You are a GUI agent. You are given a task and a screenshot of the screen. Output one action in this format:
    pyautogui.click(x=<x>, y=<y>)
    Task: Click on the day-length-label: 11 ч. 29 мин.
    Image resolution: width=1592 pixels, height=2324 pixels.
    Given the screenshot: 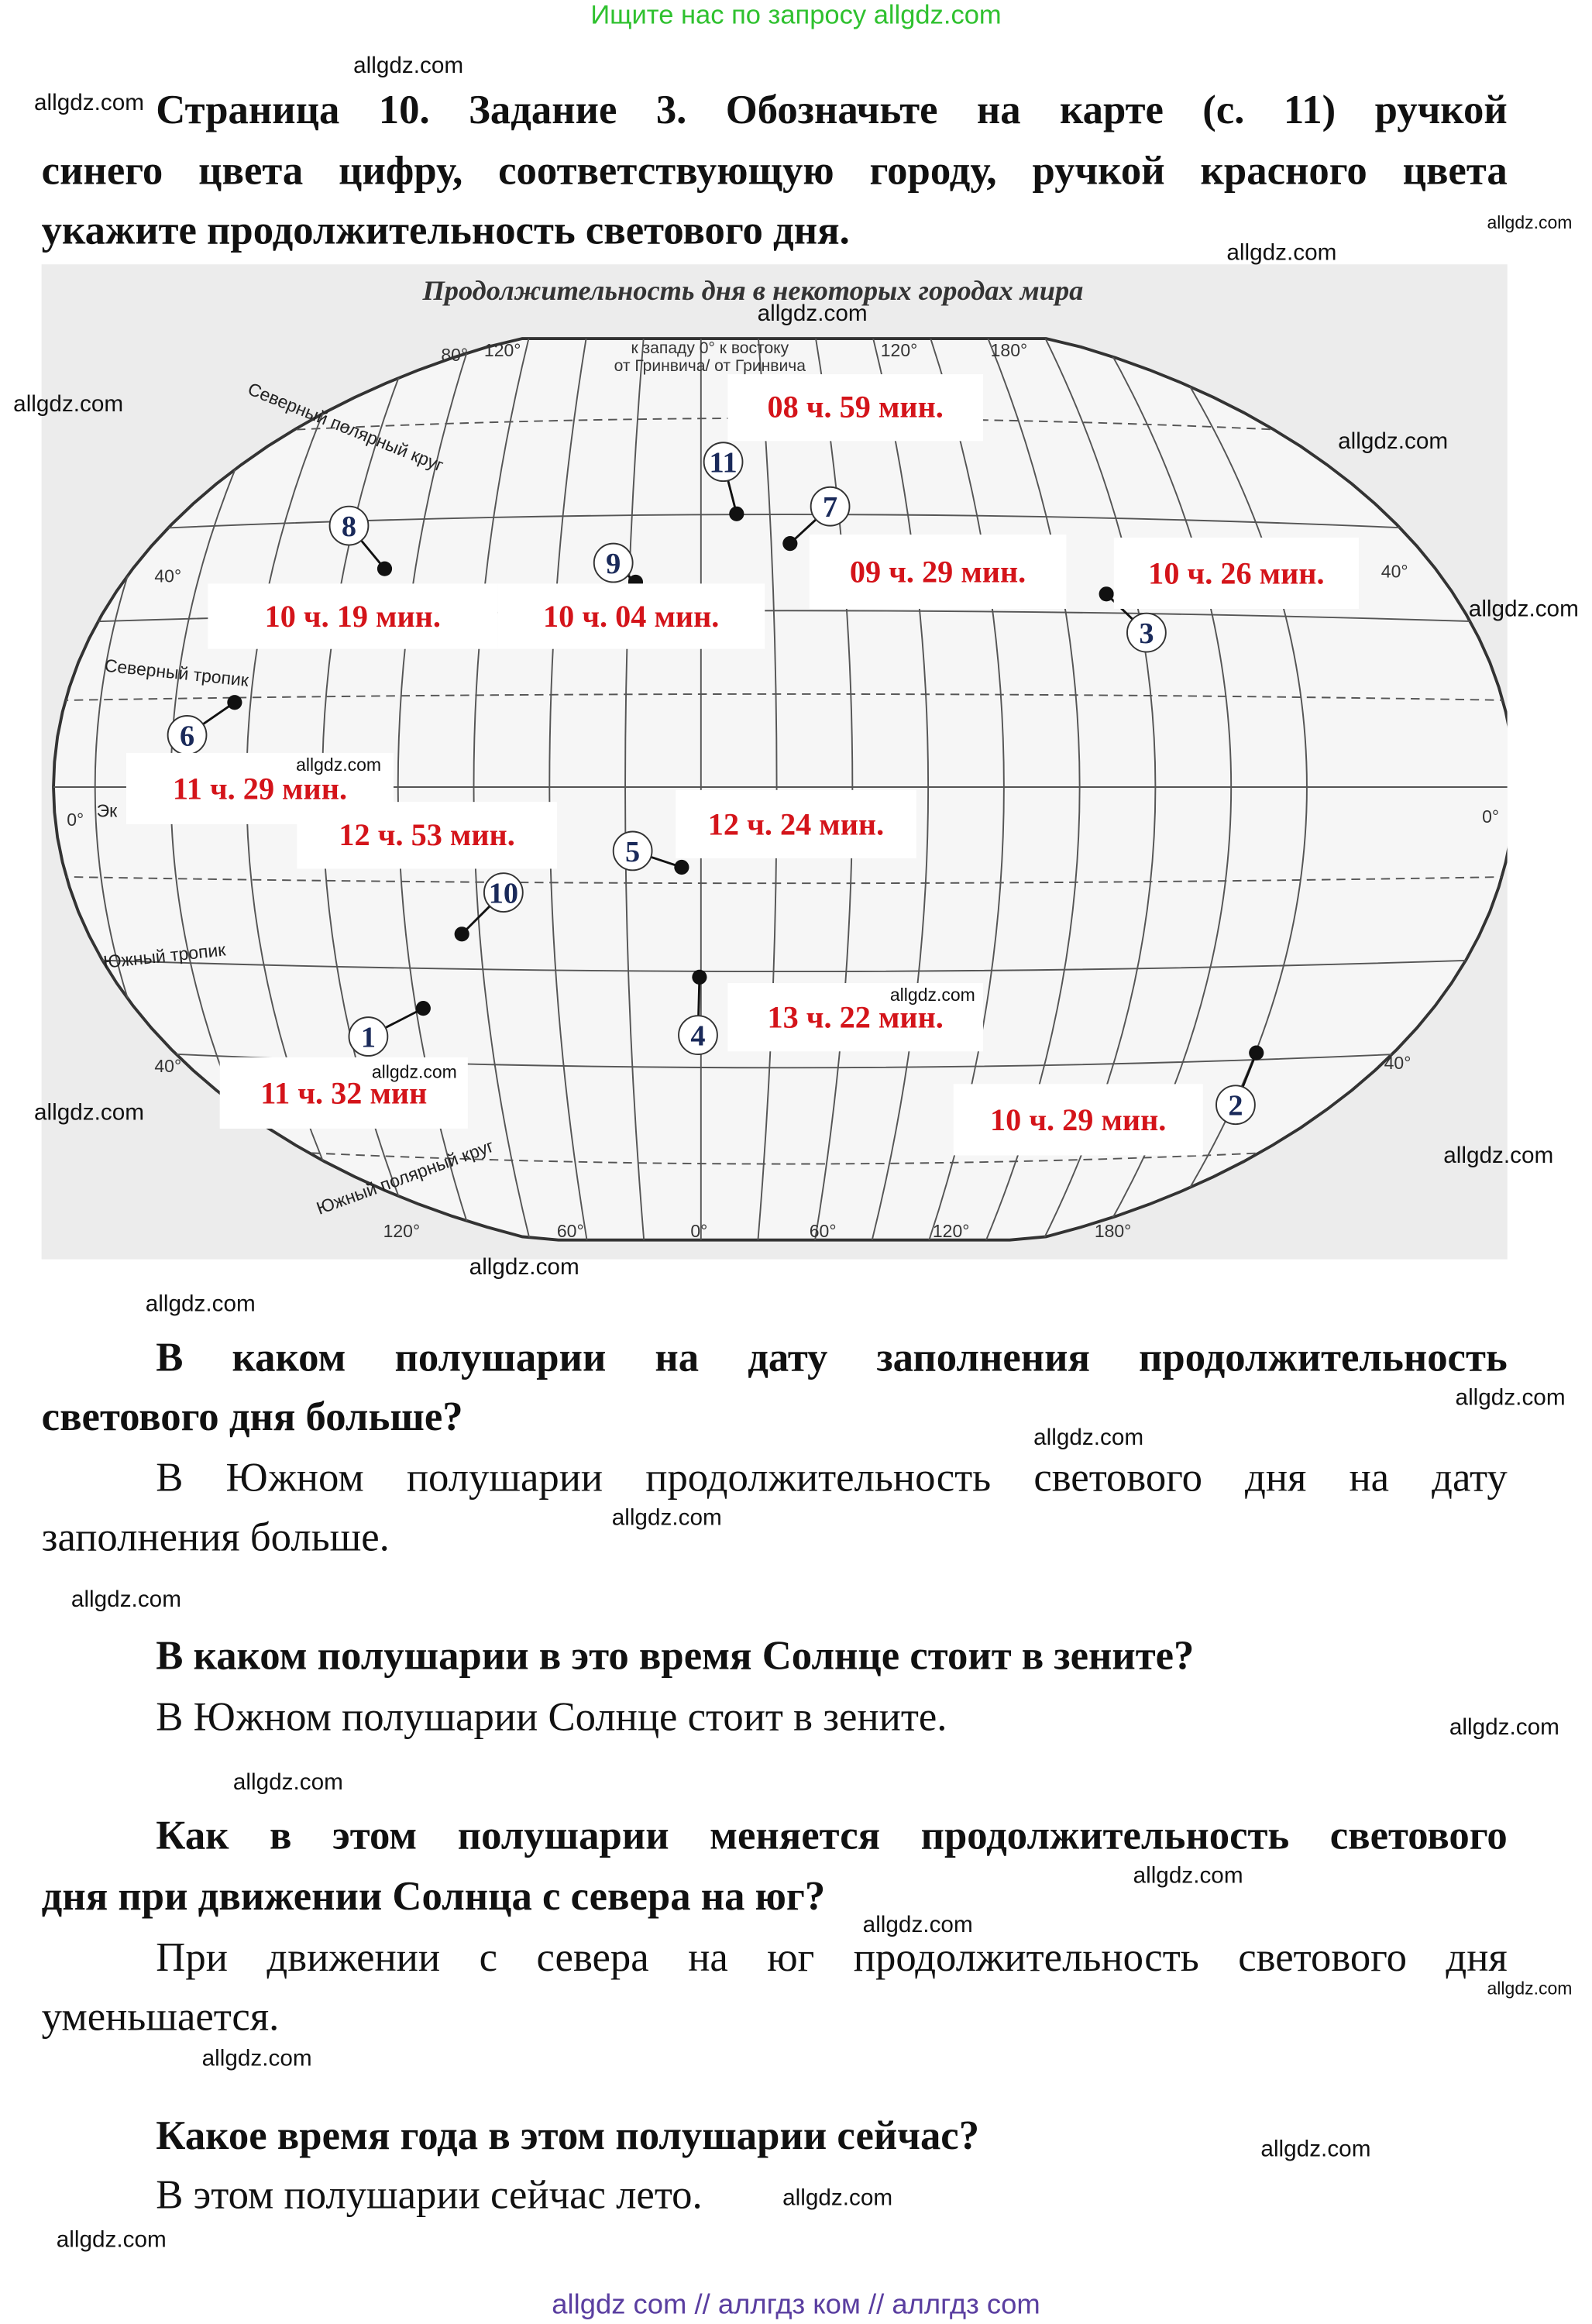 What is the action you would take?
    pyautogui.click(x=260, y=788)
    